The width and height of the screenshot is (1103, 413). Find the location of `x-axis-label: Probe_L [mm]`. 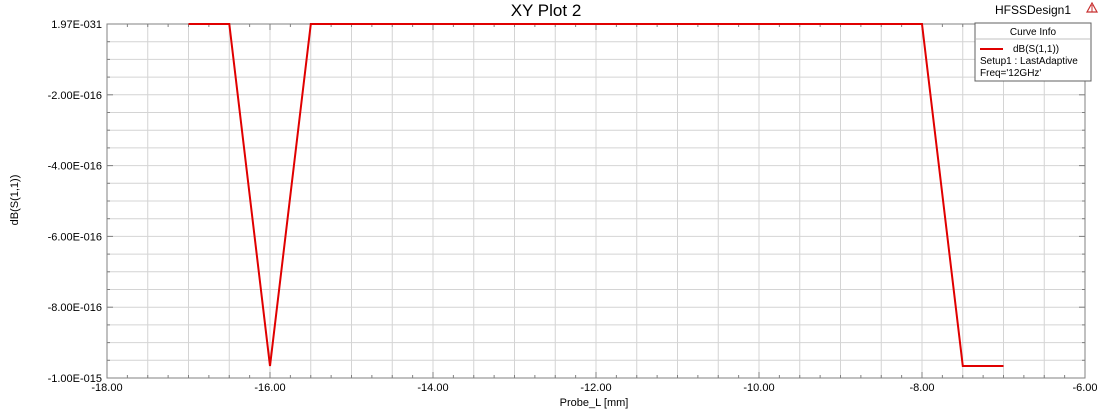

x-axis-label: Probe_L [mm] is located at coordinates (594, 403).